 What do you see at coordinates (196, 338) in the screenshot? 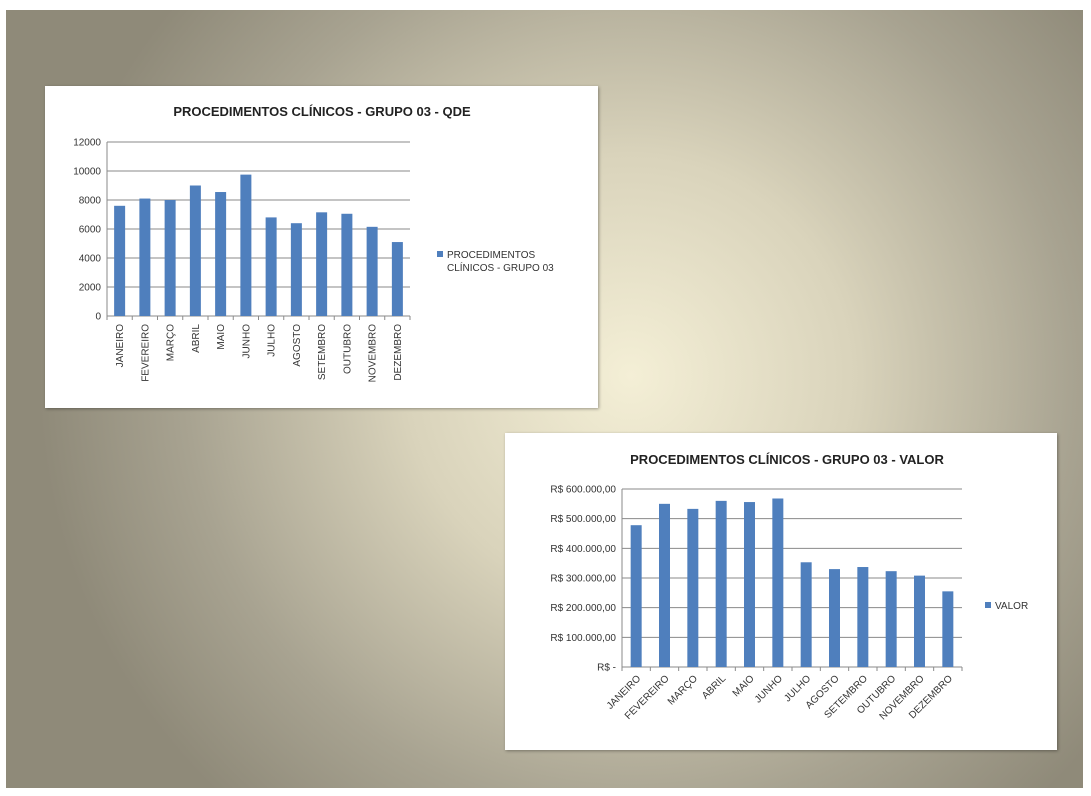
I see `qde-x-category-label: ABRIL` at bounding box center [196, 338].